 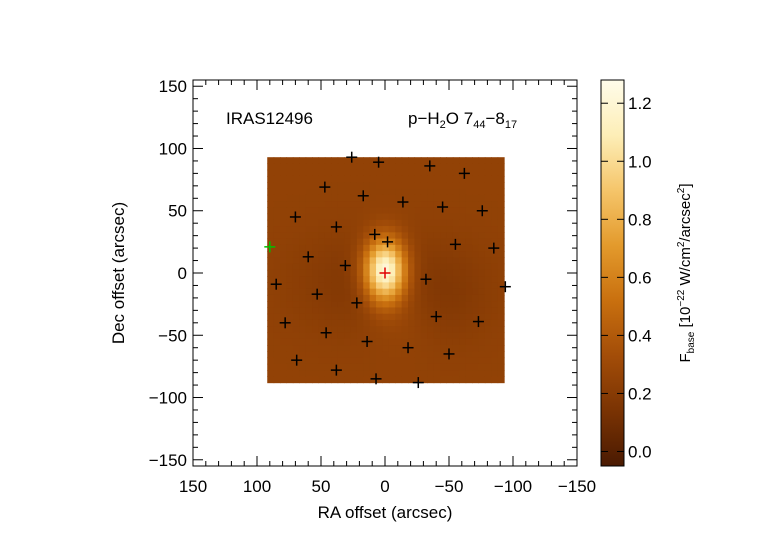 What do you see at coordinates (269, 118) in the screenshot?
I see `source-name-label: IRAS12496` at bounding box center [269, 118].